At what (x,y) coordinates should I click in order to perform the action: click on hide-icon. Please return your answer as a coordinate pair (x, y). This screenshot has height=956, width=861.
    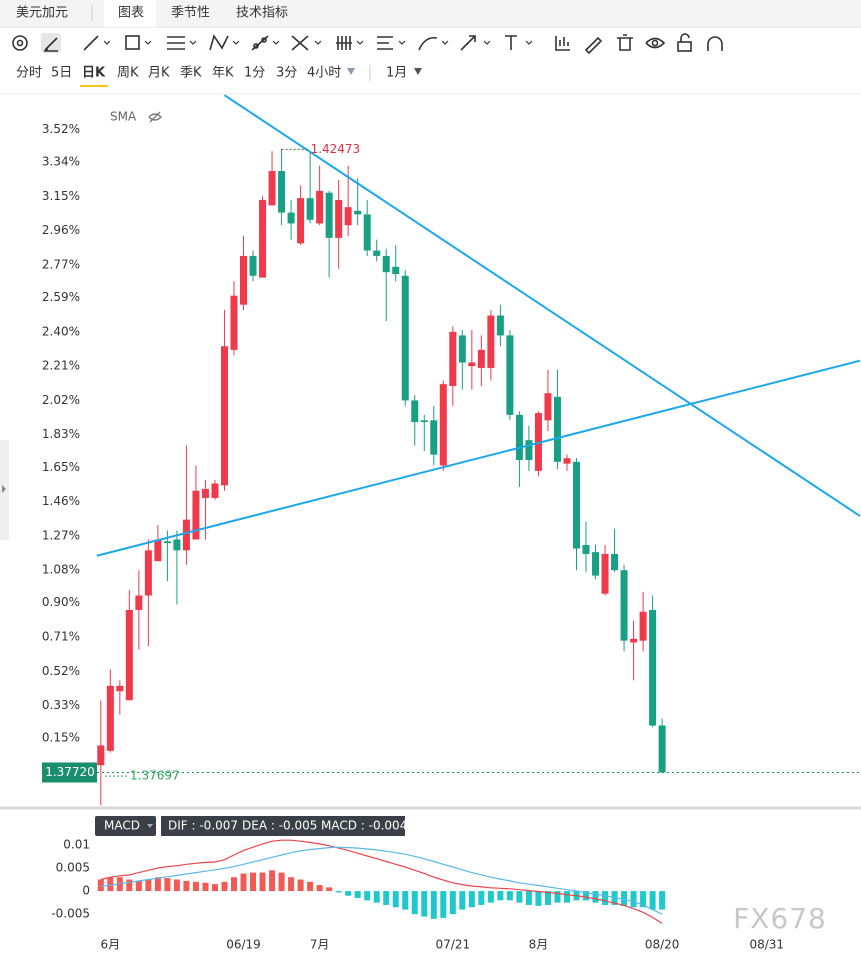
    Looking at the image, I should click on (155, 117).